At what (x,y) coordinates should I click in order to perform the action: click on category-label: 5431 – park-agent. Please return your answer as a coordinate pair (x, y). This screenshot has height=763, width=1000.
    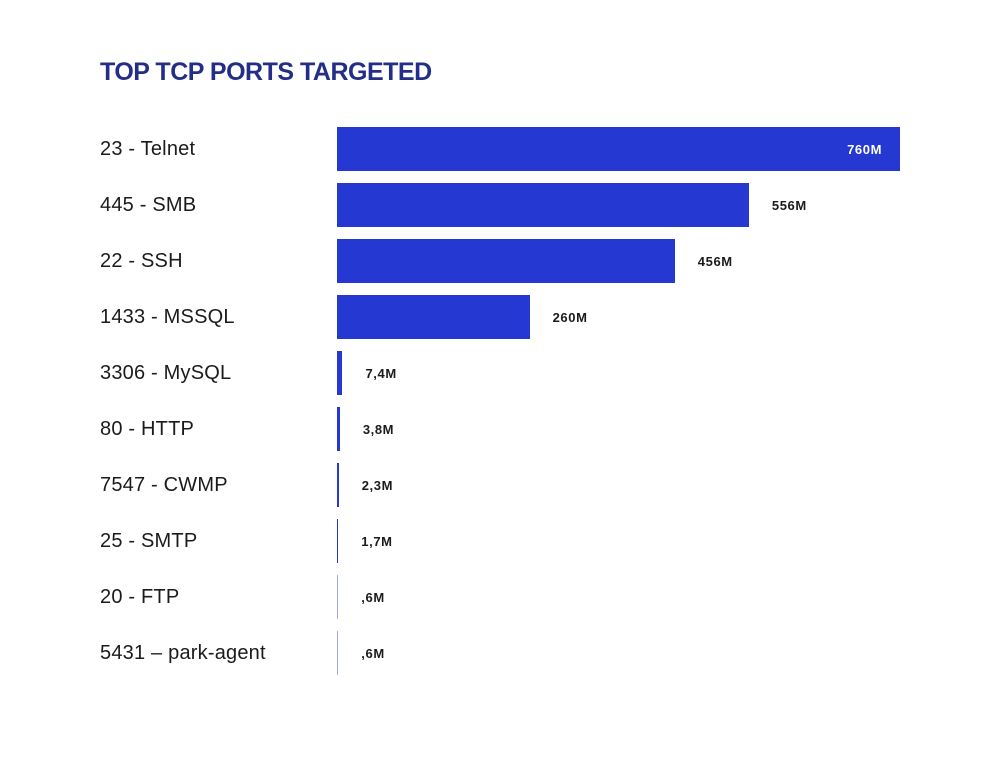
    Looking at the image, I should click on (183, 652).